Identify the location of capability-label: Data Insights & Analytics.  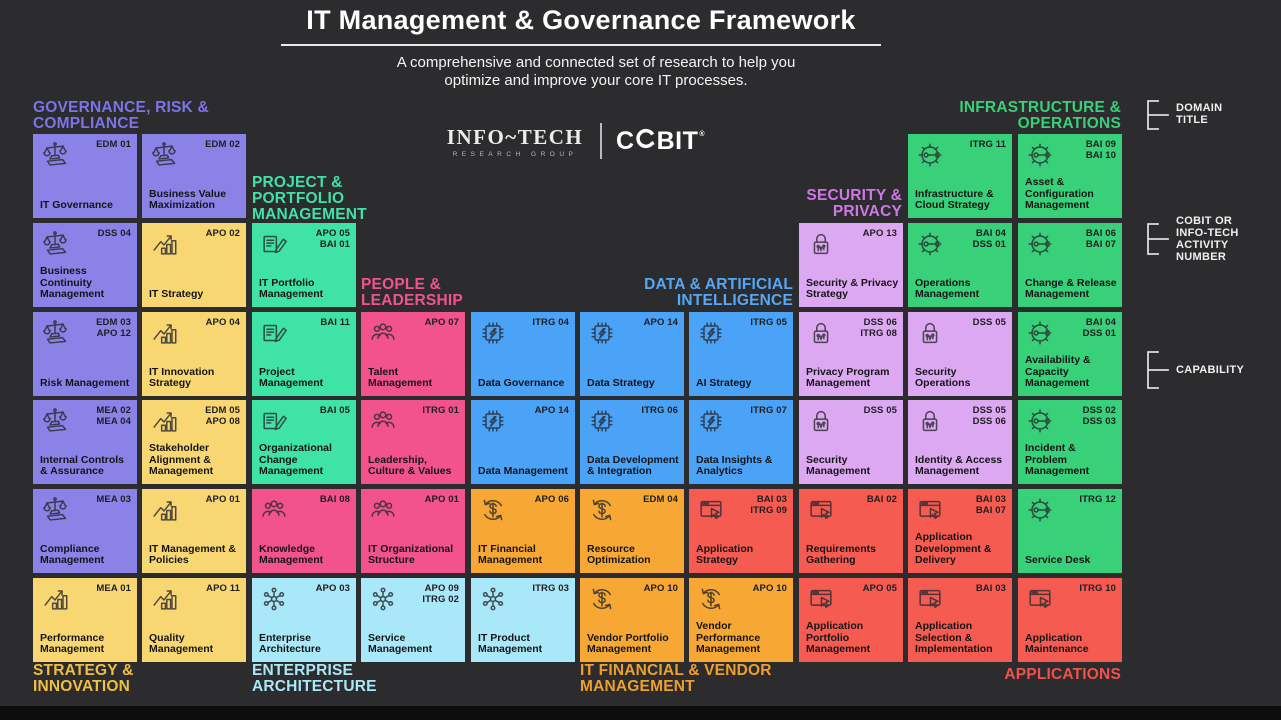
(734, 465).